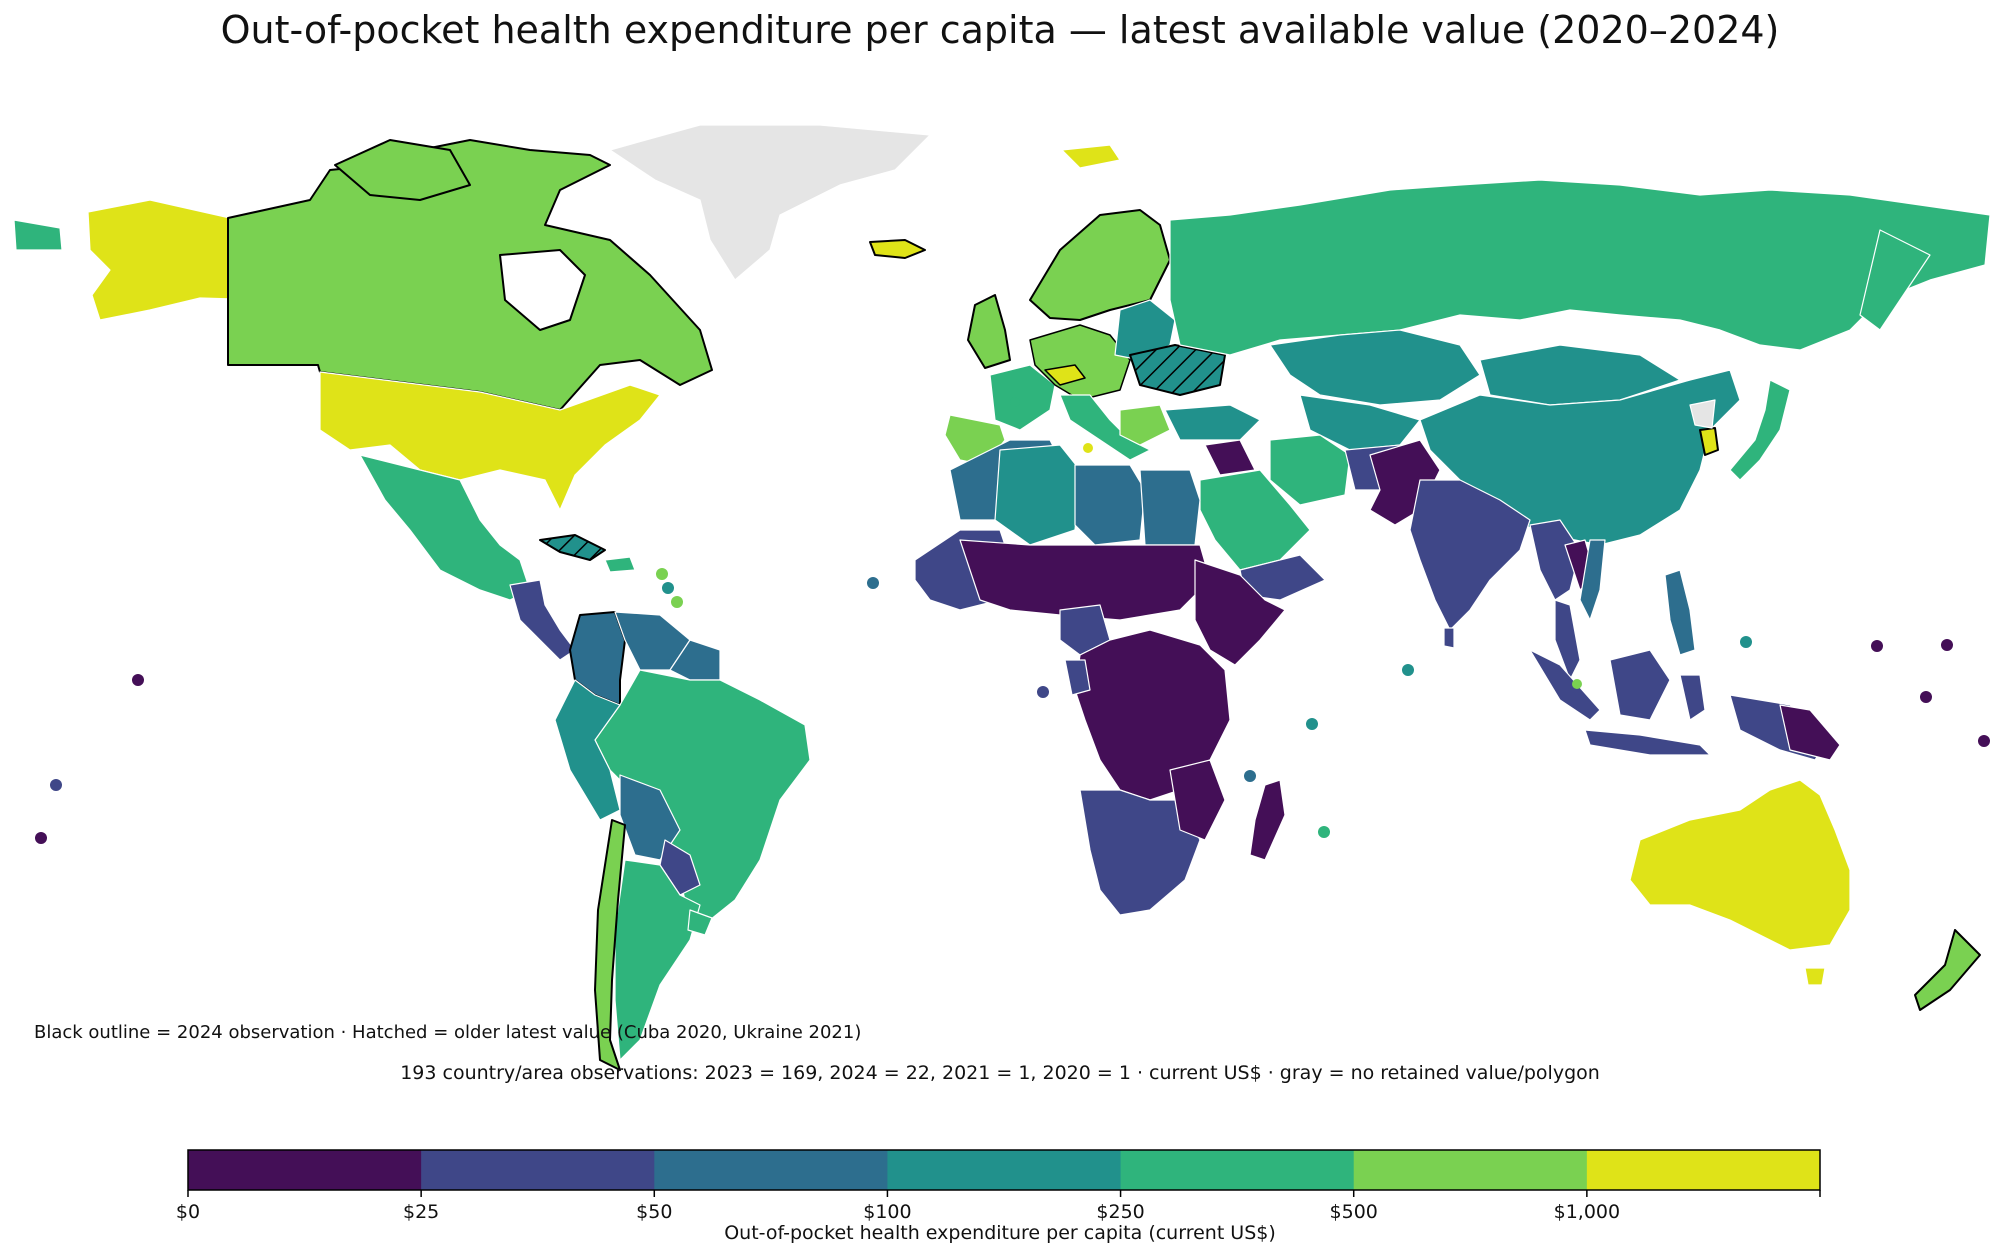 Image resolution: width=2000 pixels, height=1255 pixels. What do you see at coordinates (1145, 425) in the screenshot?
I see `region-greece-turkey` at bounding box center [1145, 425].